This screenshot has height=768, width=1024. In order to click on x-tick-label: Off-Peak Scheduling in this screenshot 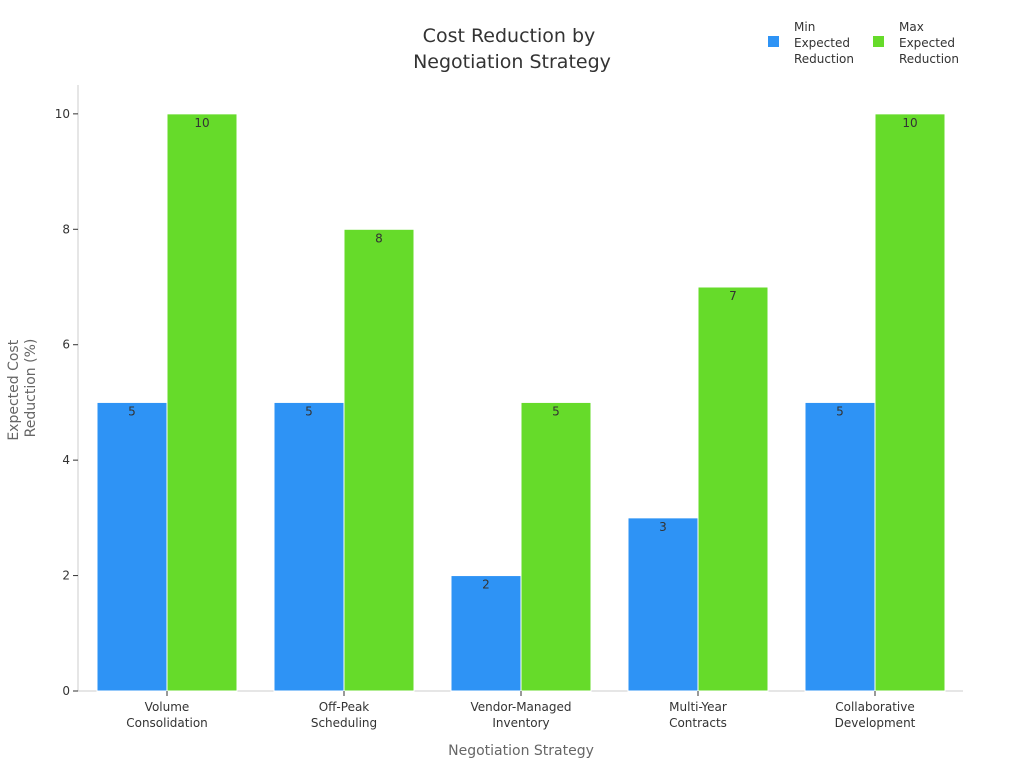, I will do `click(344, 715)`.